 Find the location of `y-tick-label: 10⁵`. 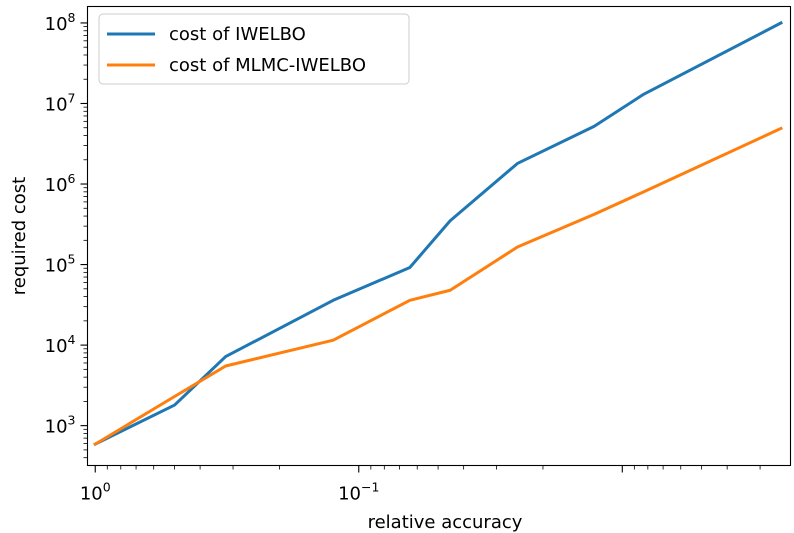

y-tick-label: 10⁵ is located at coordinates (60, 264).